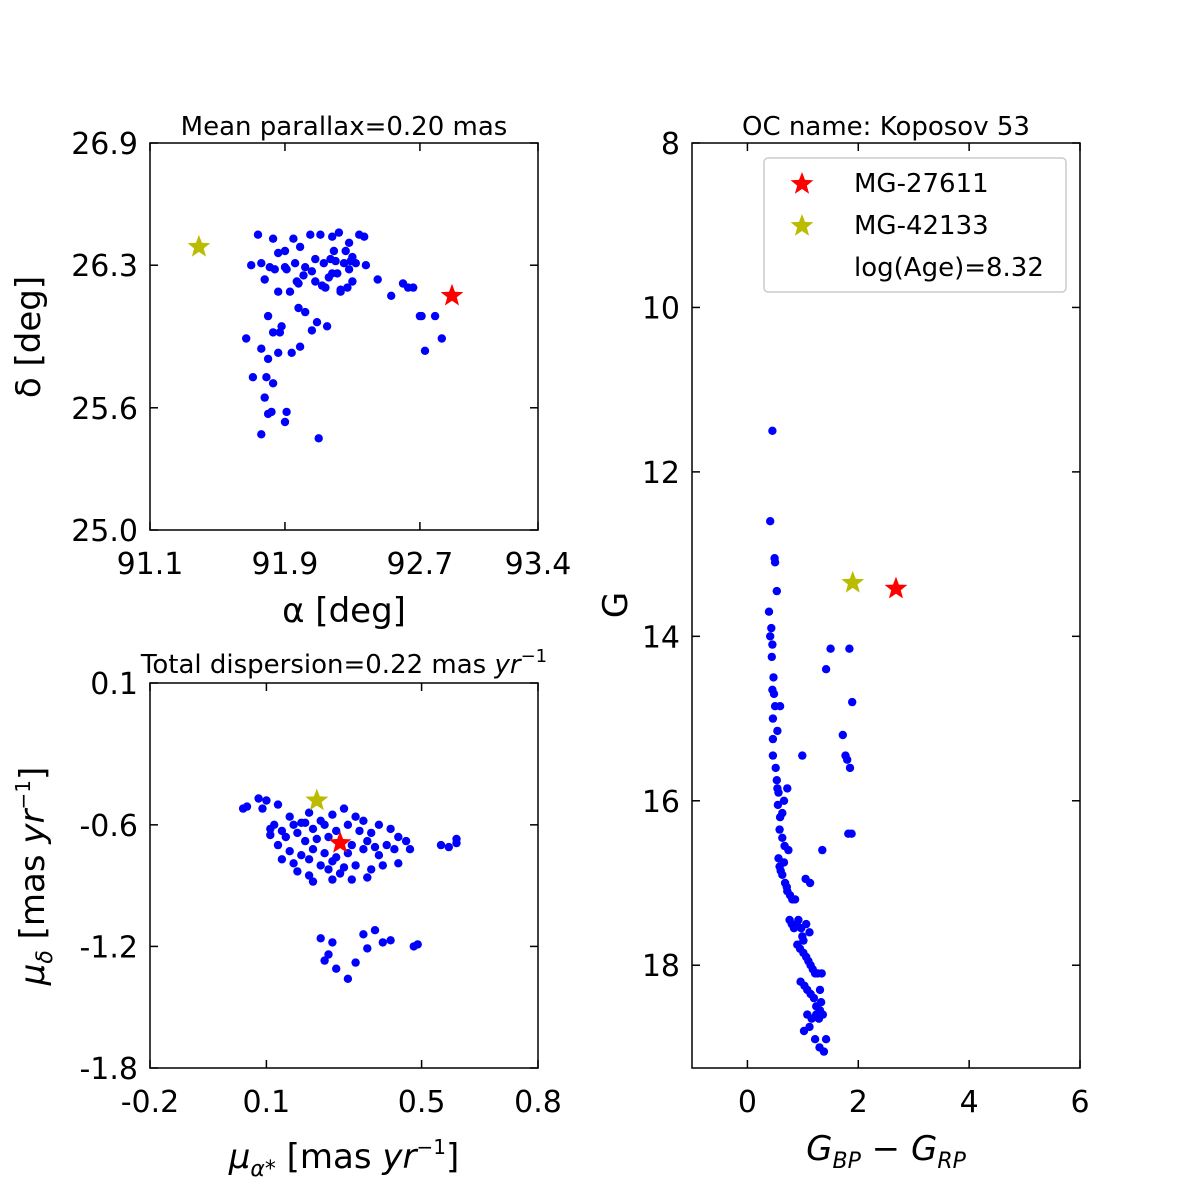  Describe the element at coordinates (267, 1102) in the screenshot. I see `pm-xtick-label: 0.1` at that location.